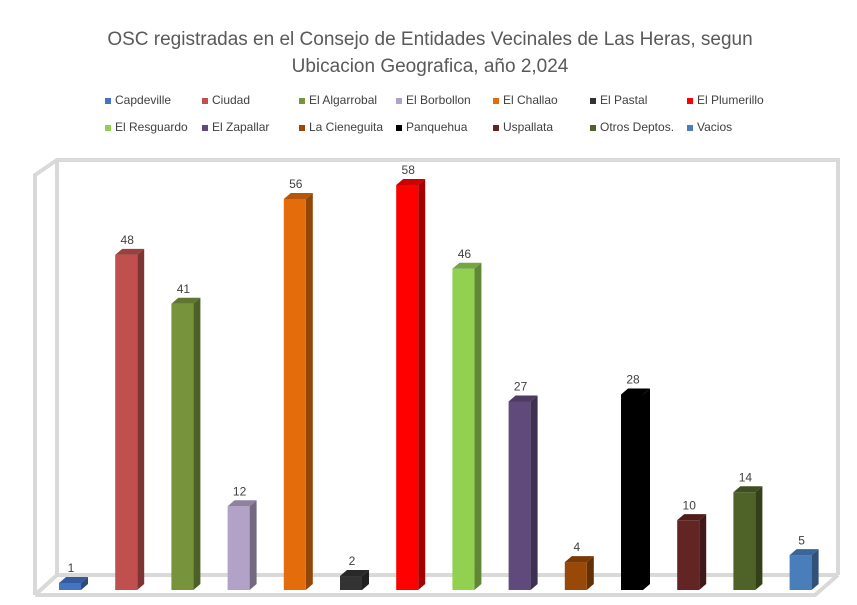  What do you see at coordinates (46, 585) in the screenshot?
I see `floor-edge` at bounding box center [46, 585].